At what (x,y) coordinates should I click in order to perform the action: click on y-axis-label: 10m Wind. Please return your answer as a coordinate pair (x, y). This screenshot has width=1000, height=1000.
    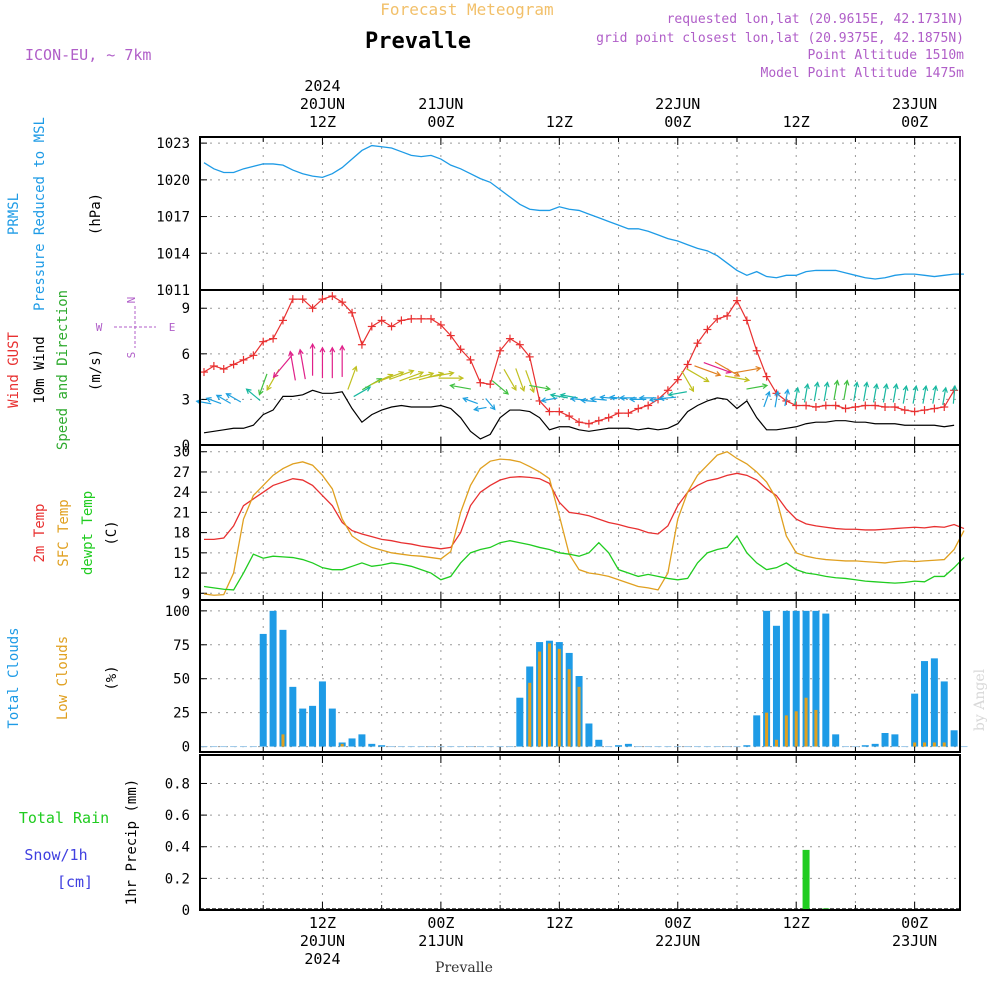
    Looking at the image, I should click on (40, 369).